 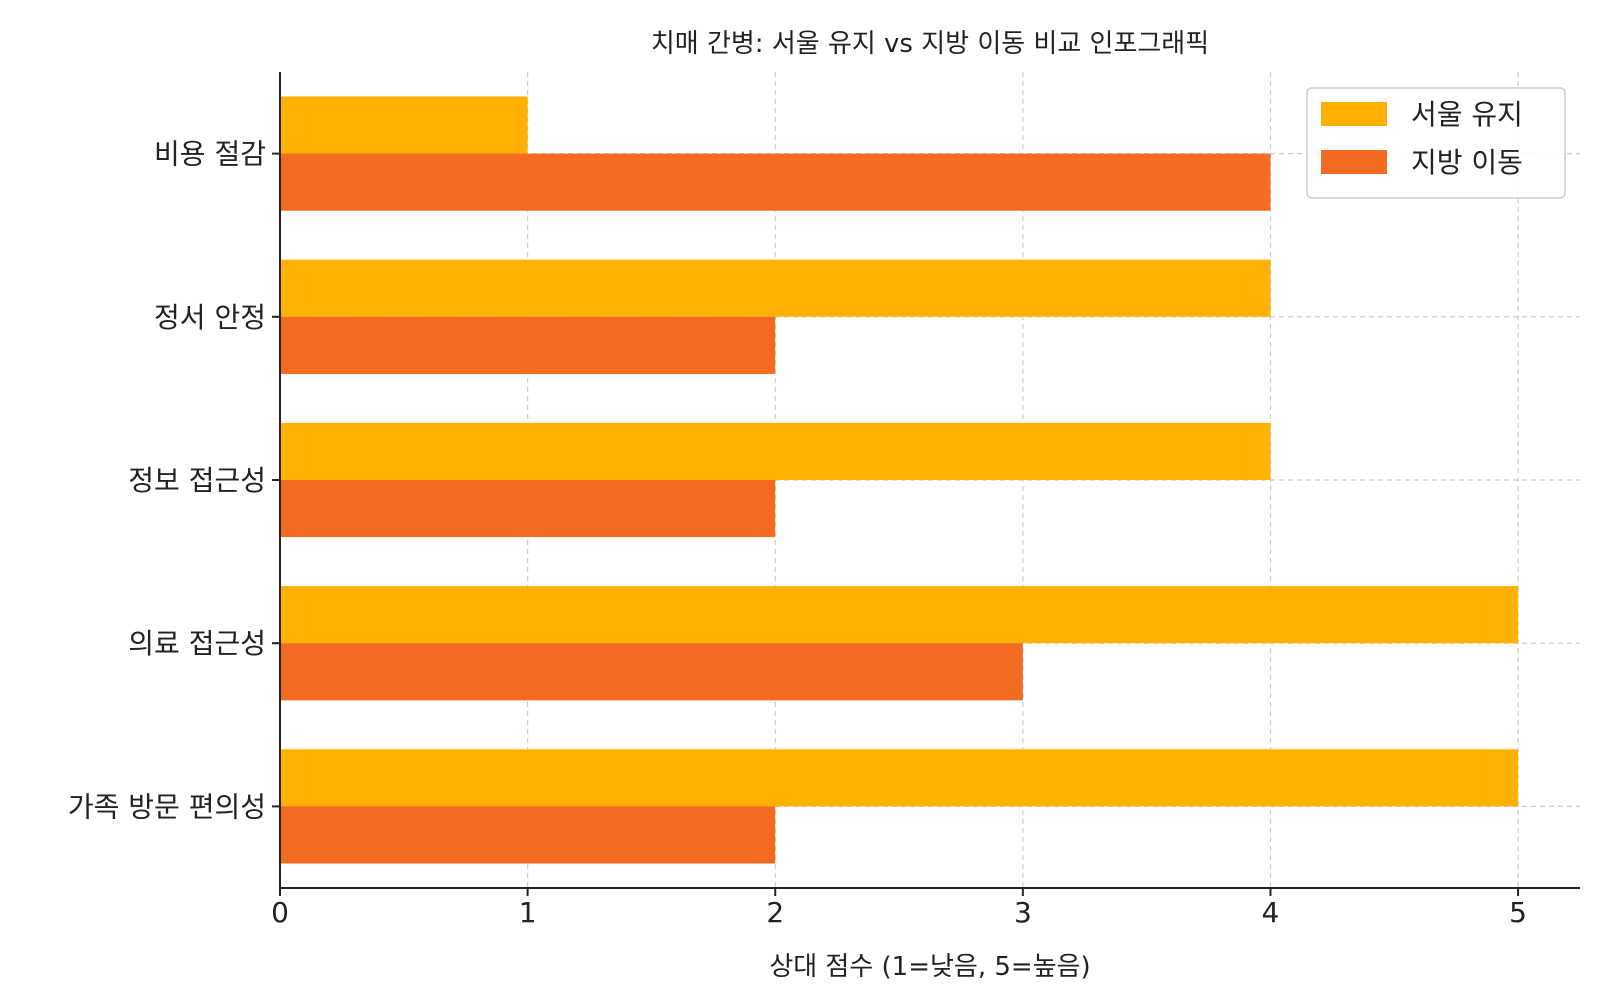 I want to click on category-label: 정보 접근성, so click(x=197, y=480).